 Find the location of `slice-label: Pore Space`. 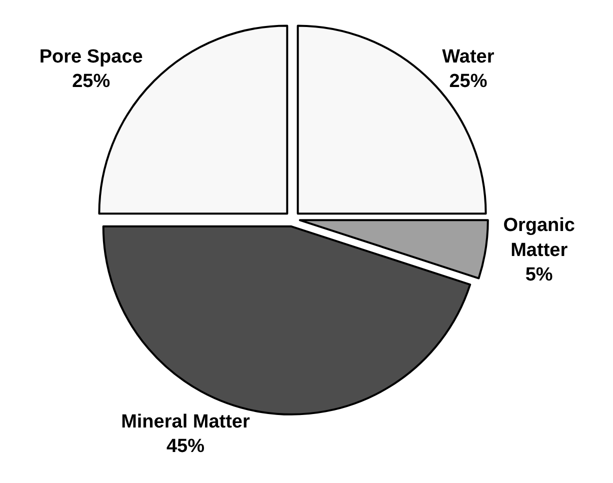

slice-label: Pore Space is located at coordinates (91, 57).